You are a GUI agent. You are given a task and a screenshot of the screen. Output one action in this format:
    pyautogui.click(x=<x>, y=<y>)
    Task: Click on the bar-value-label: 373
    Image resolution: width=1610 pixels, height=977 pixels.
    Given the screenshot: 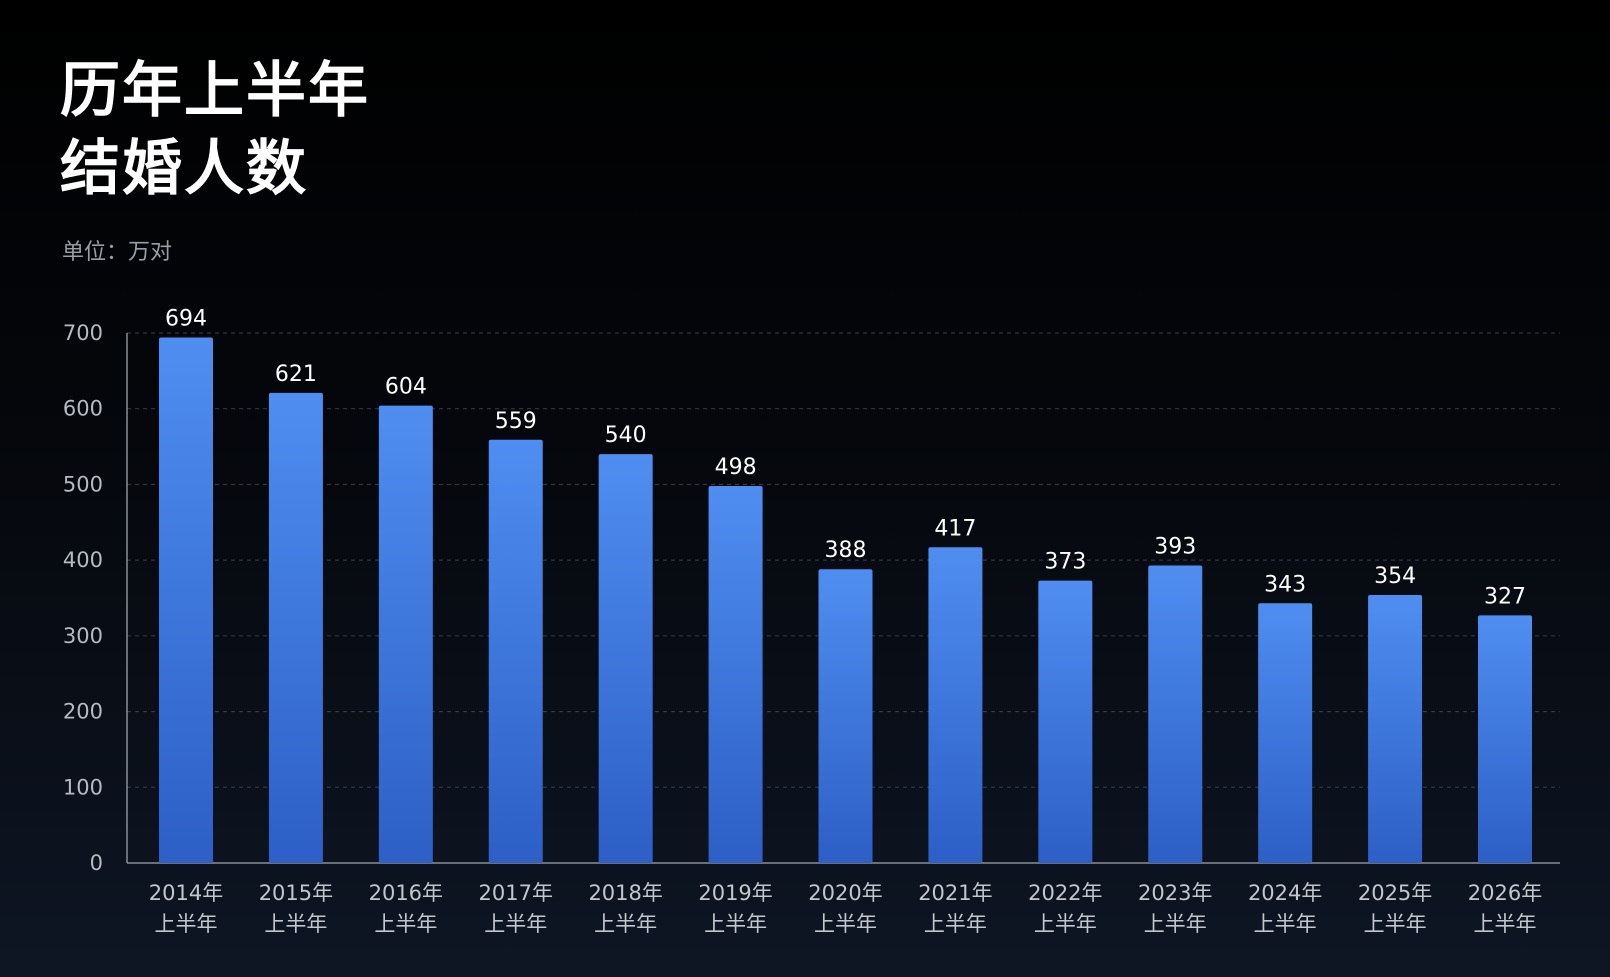 What is the action you would take?
    pyautogui.click(x=1065, y=562)
    